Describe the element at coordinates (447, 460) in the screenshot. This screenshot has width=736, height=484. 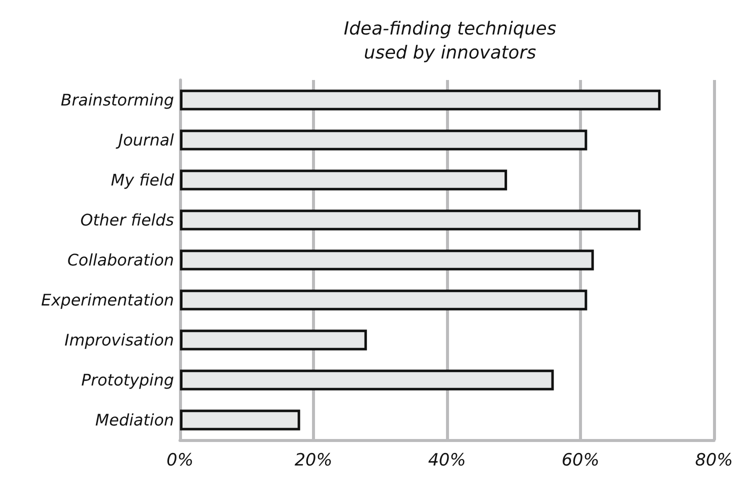
I see `x-tick-label: 40%` at that location.